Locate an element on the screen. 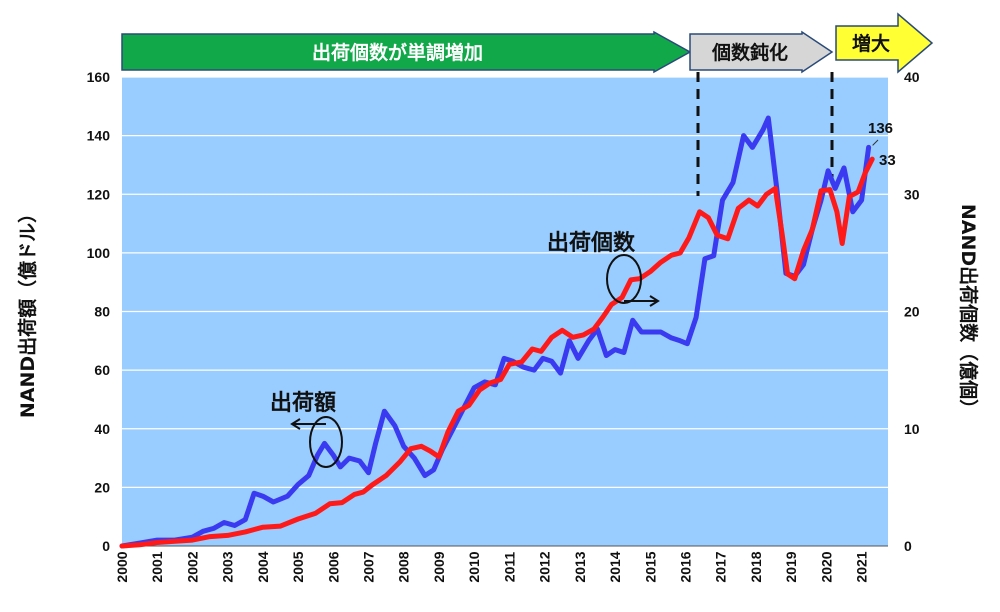 The image size is (1000, 612). y-left-tick-label: 0 is located at coordinates (106, 546).